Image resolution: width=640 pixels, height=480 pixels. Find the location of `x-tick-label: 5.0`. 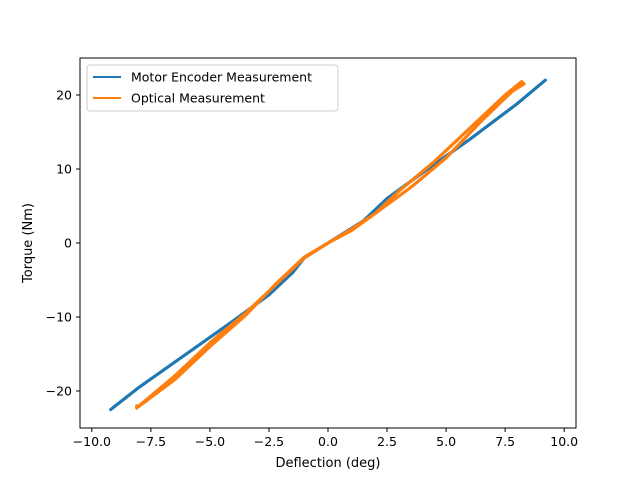

x-tick-label: 5.0 is located at coordinates (446, 441).